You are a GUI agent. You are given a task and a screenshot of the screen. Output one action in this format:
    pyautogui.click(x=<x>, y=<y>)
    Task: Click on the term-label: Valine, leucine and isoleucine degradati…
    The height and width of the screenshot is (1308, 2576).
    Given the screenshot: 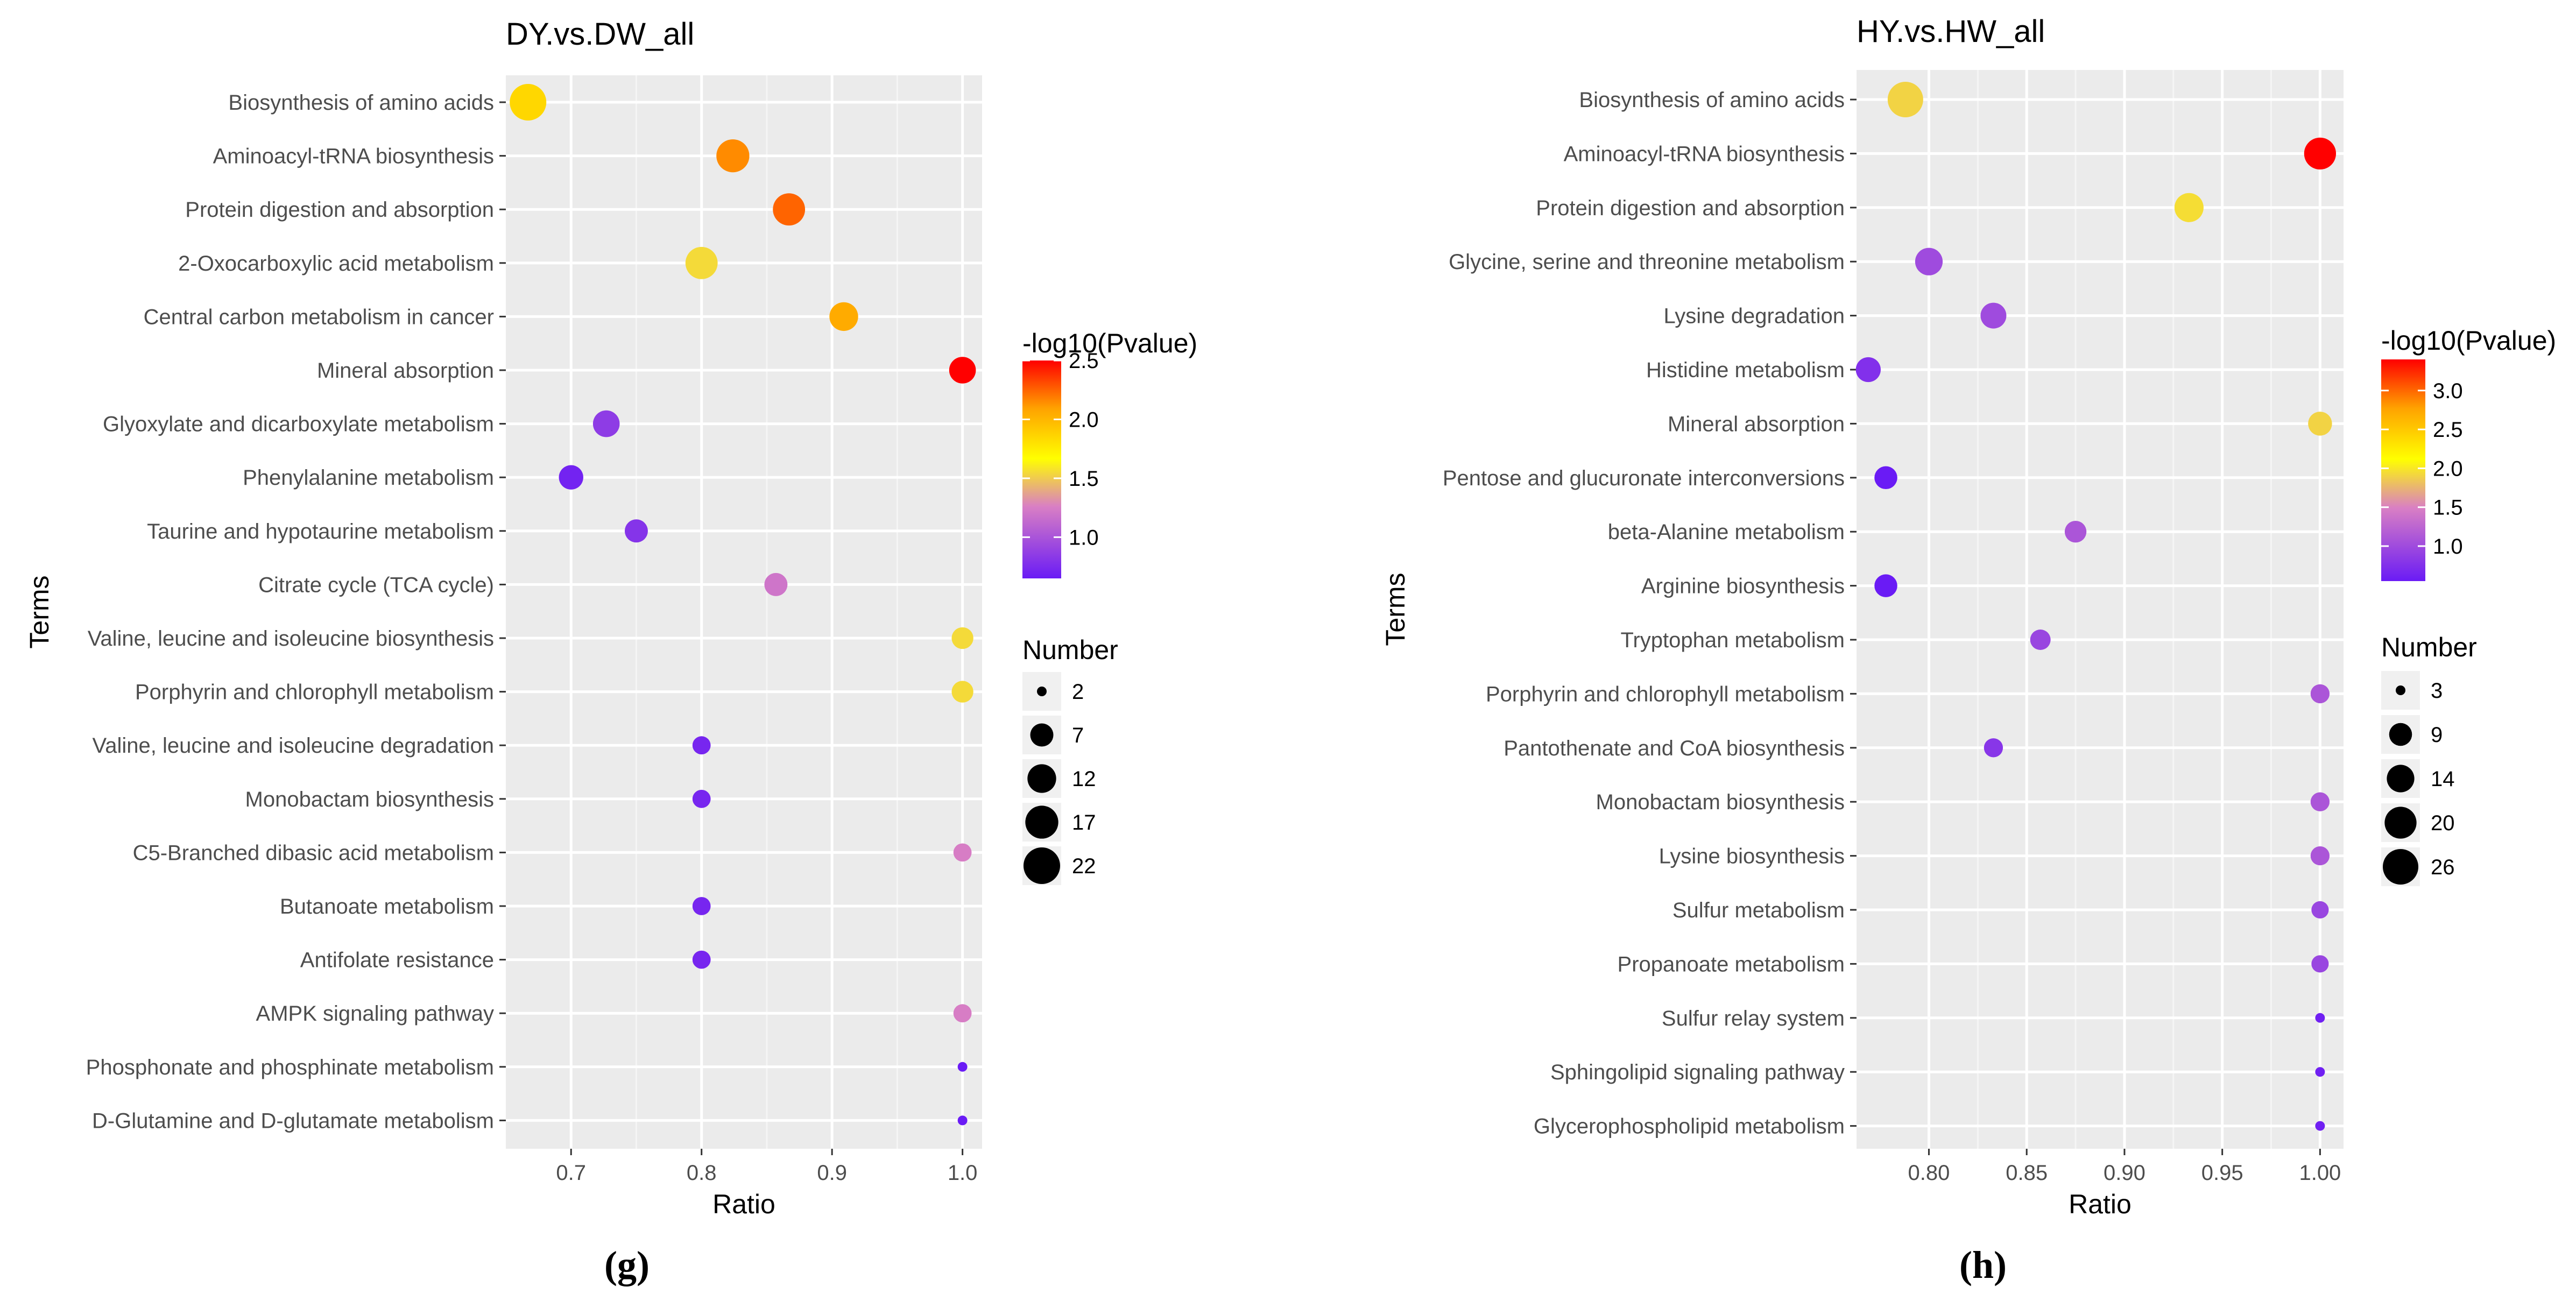 What is the action you would take?
    pyautogui.click(x=293, y=746)
    